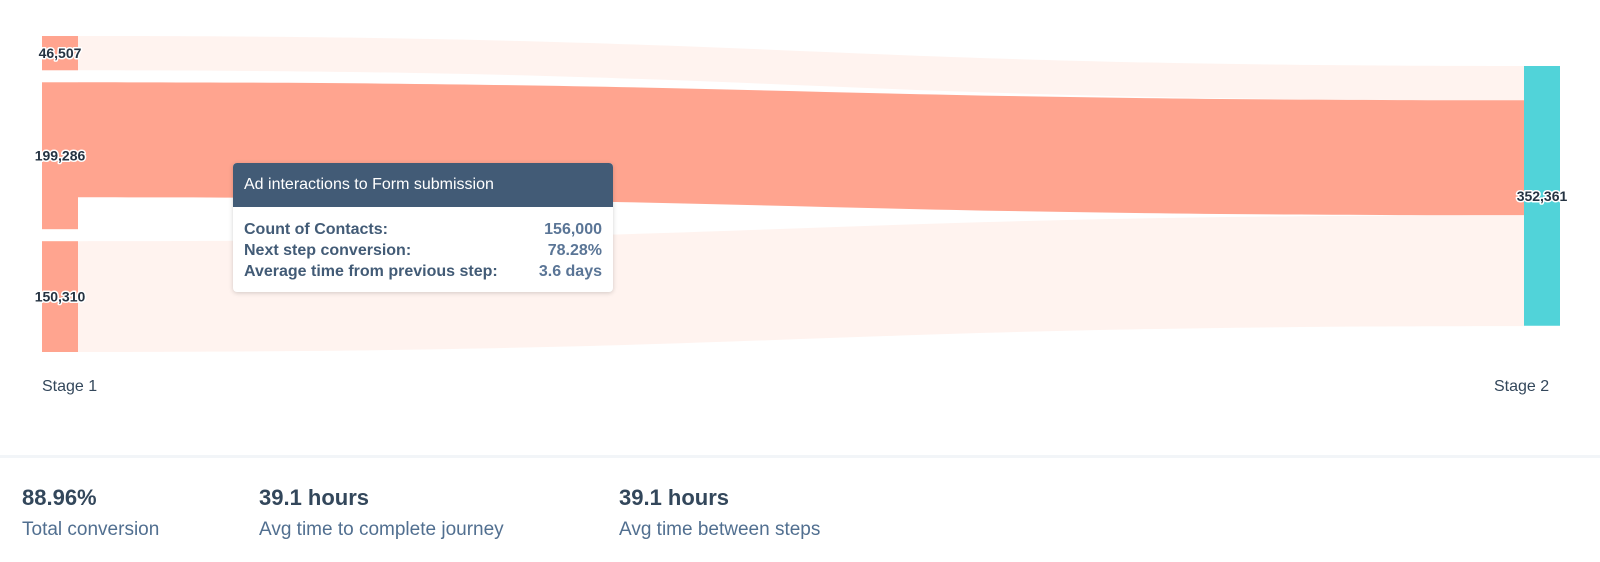 The width and height of the screenshot is (1600, 562). Describe the element at coordinates (800, 456) in the screenshot. I see `section-divider` at that location.